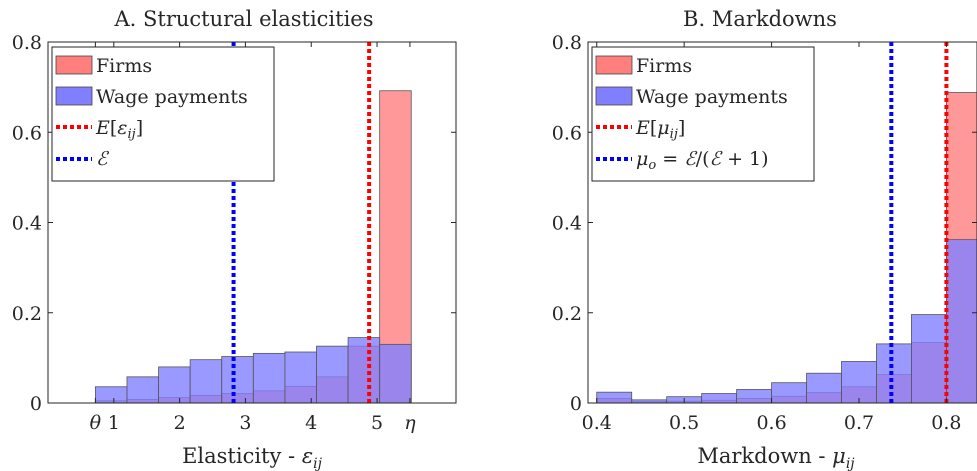 Image resolution: width=977 pixels, height=471 pixels. I want to click on x-tick-label: 0.8, so click(946, 423).